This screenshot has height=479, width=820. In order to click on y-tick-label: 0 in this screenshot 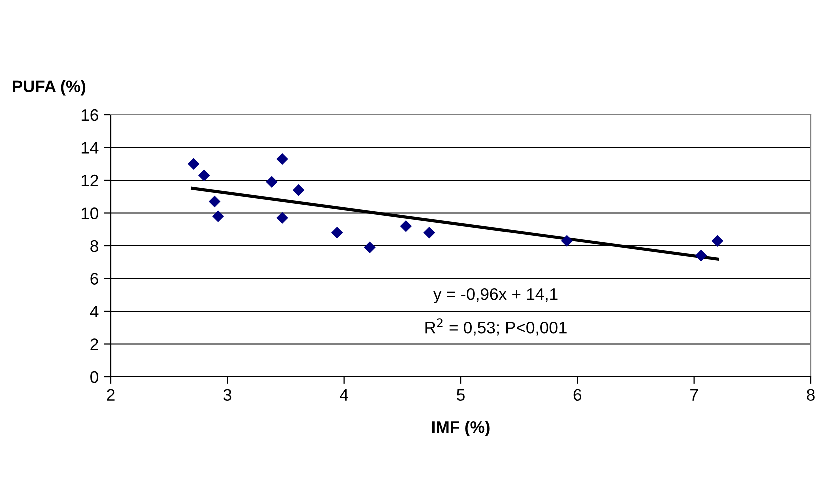, I will do `click(94, 377)`.